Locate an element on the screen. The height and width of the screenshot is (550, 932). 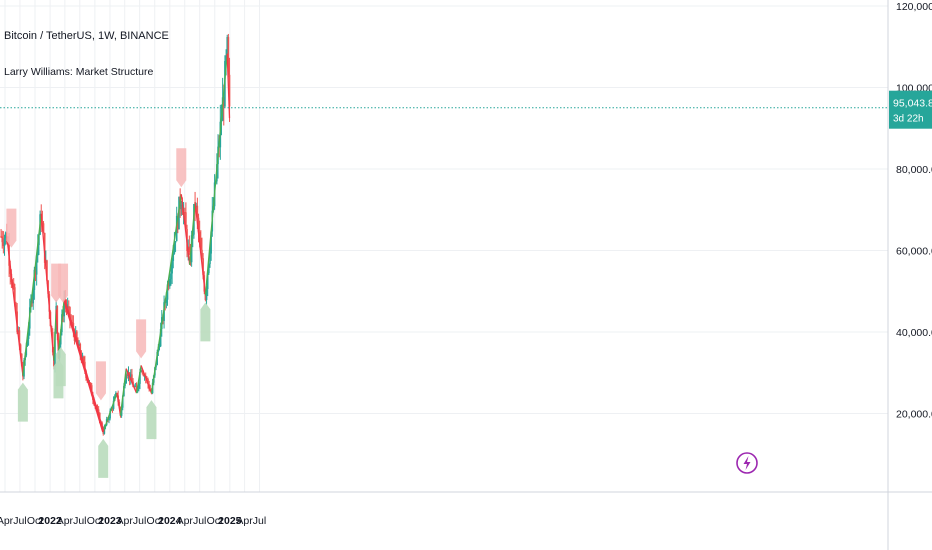
time-tick-label: 2022 is located at coordinates (50, 521).